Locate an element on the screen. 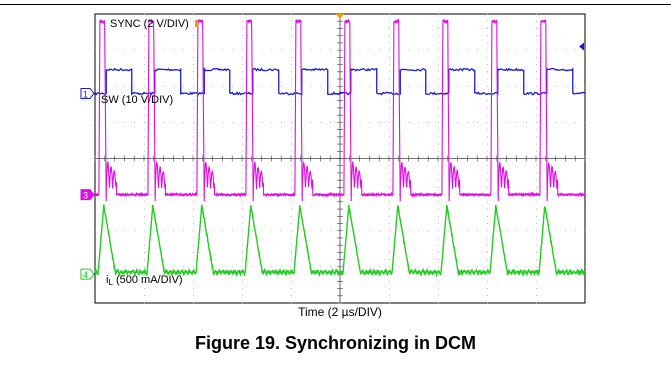 This screenshot has height=371, width=671. sync-channel-label: SYNC (2 V/DIV) is located at coordinates (149, 24).